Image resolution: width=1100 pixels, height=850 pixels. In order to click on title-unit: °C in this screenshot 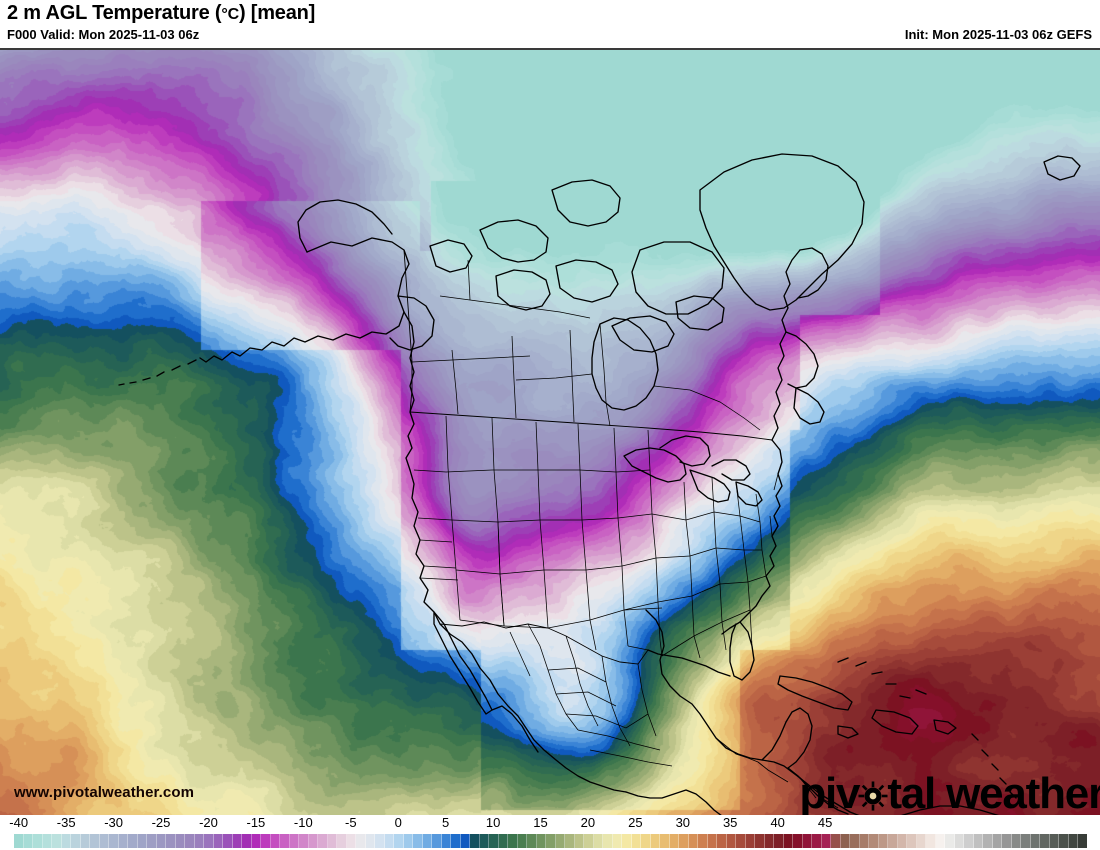, I will do `click(230, 14)`.